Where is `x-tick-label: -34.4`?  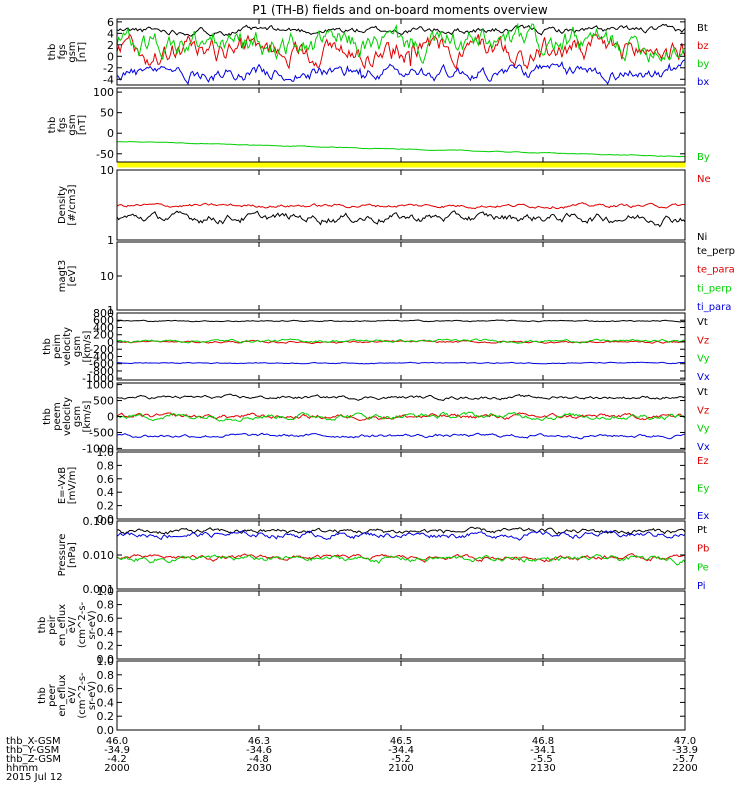
x-tick-label: -34.4 is located at coordinates (401, 750).